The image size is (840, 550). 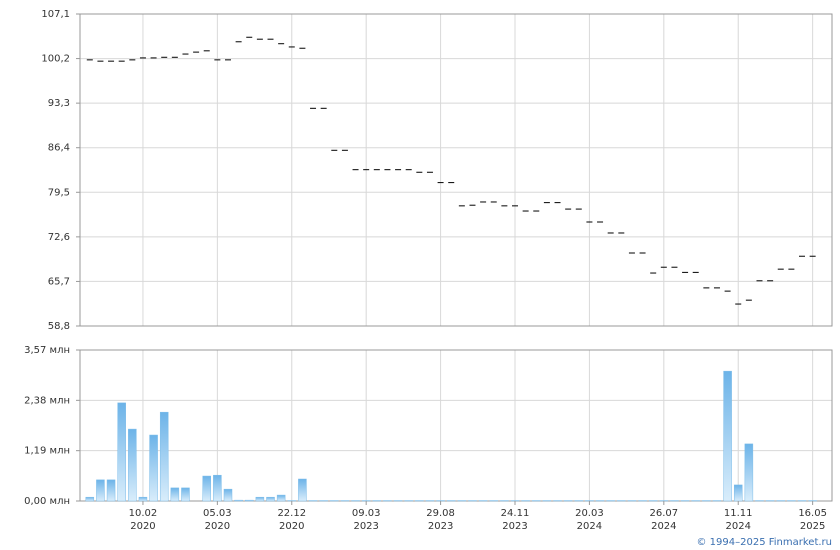 What do you see at coordinates (47, 350) in the screenshot?
I see `y-tick-label: 3,57 млн` at bounding box center [47, 350].